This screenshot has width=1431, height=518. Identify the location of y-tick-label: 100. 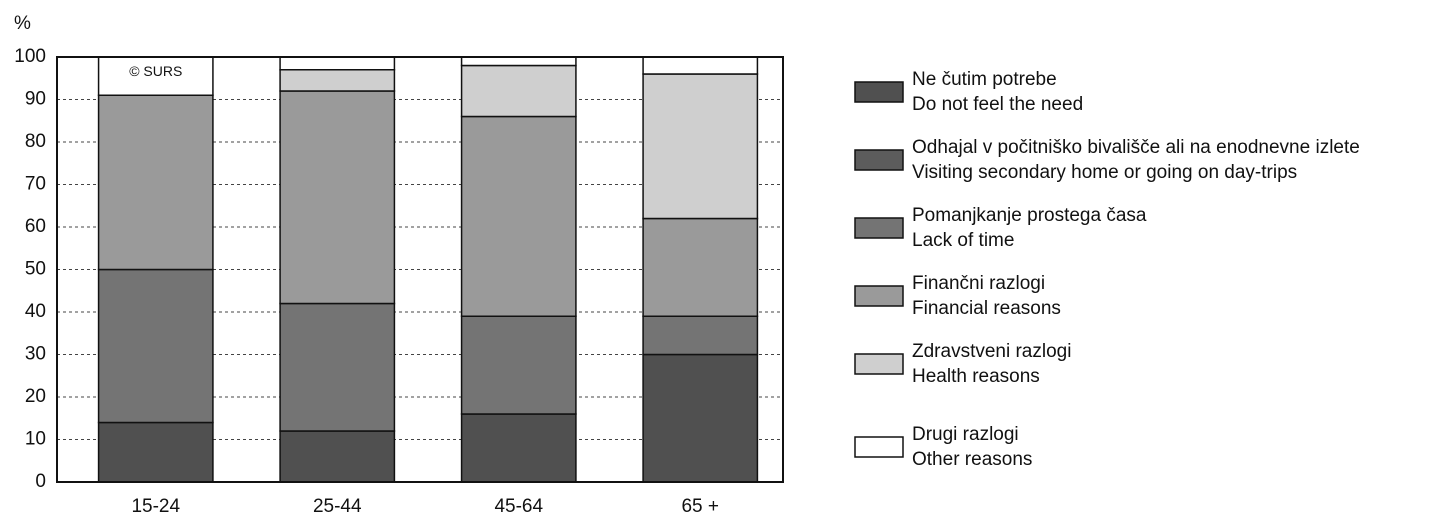
(30, 56).